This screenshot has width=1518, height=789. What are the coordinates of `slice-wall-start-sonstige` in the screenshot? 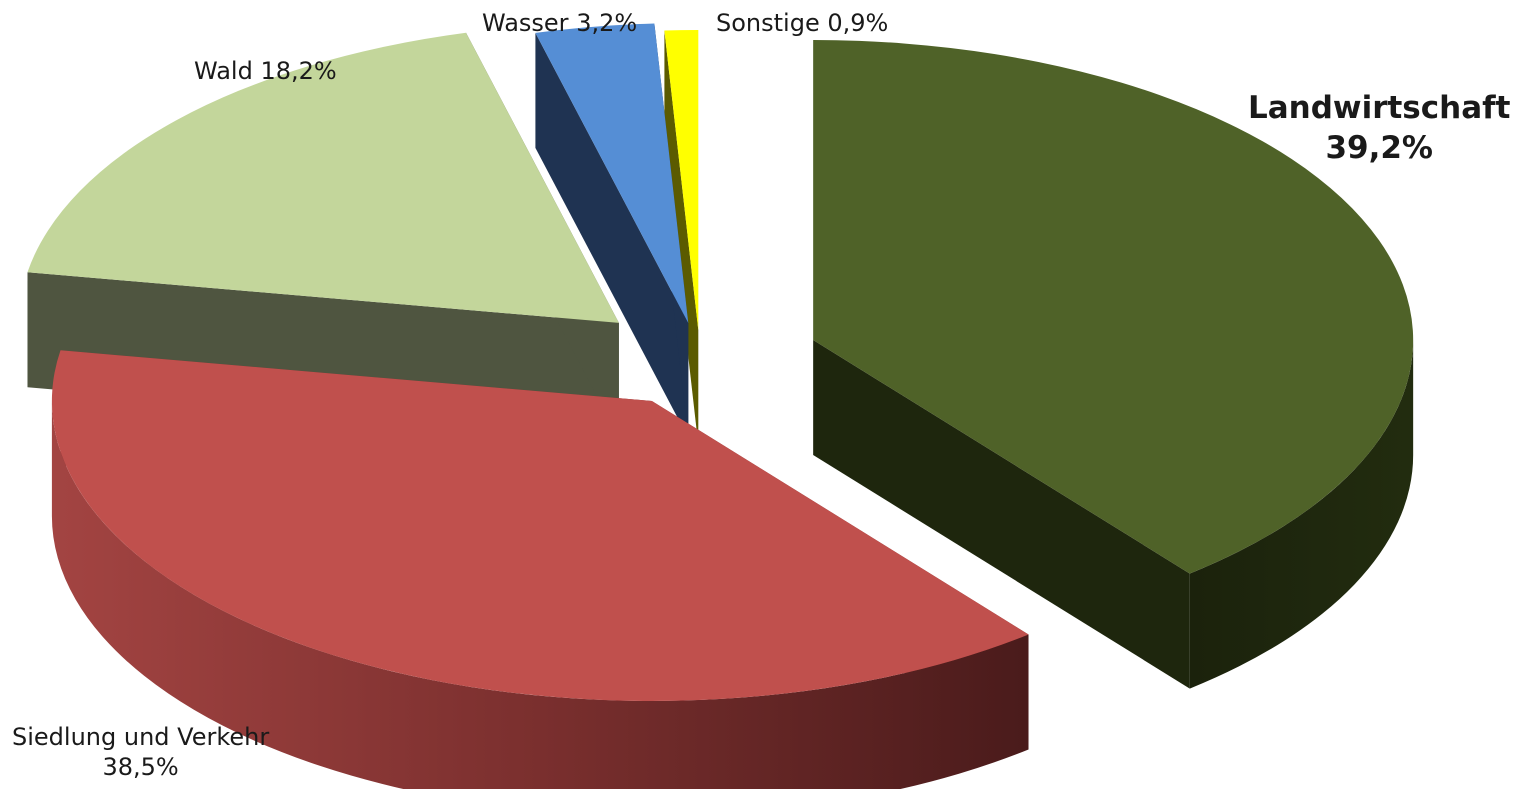 It's located at (681, 238).